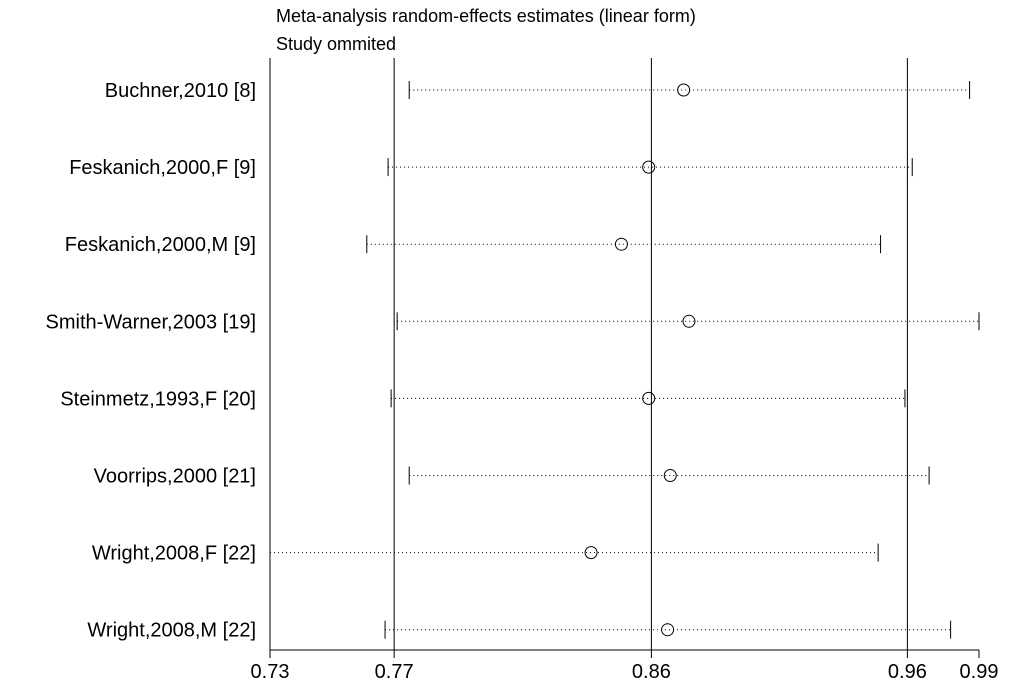 Image resolution: width=1014 pixels, height=690 pixels. I want to click on study-row: Voorrips,2000 [21], so click(512, 477).